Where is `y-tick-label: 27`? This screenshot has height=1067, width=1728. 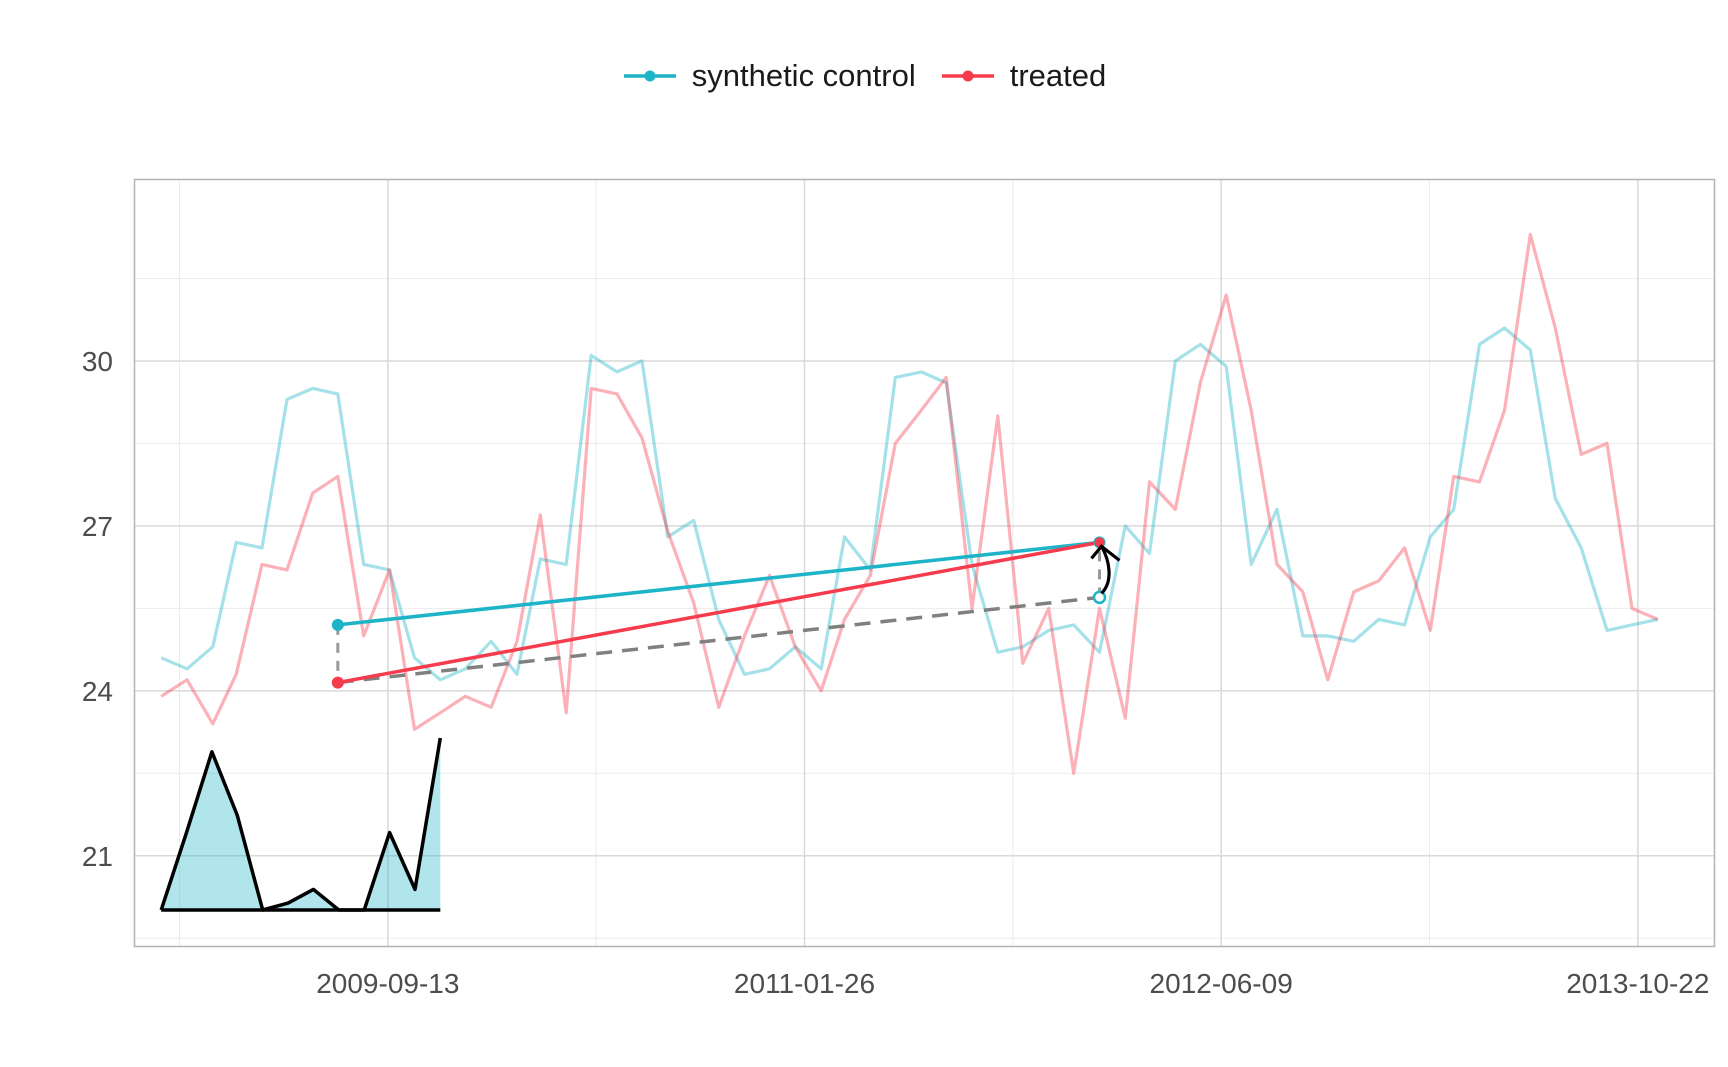
y-tick-label: 27 is located at coordinates (97, 526).